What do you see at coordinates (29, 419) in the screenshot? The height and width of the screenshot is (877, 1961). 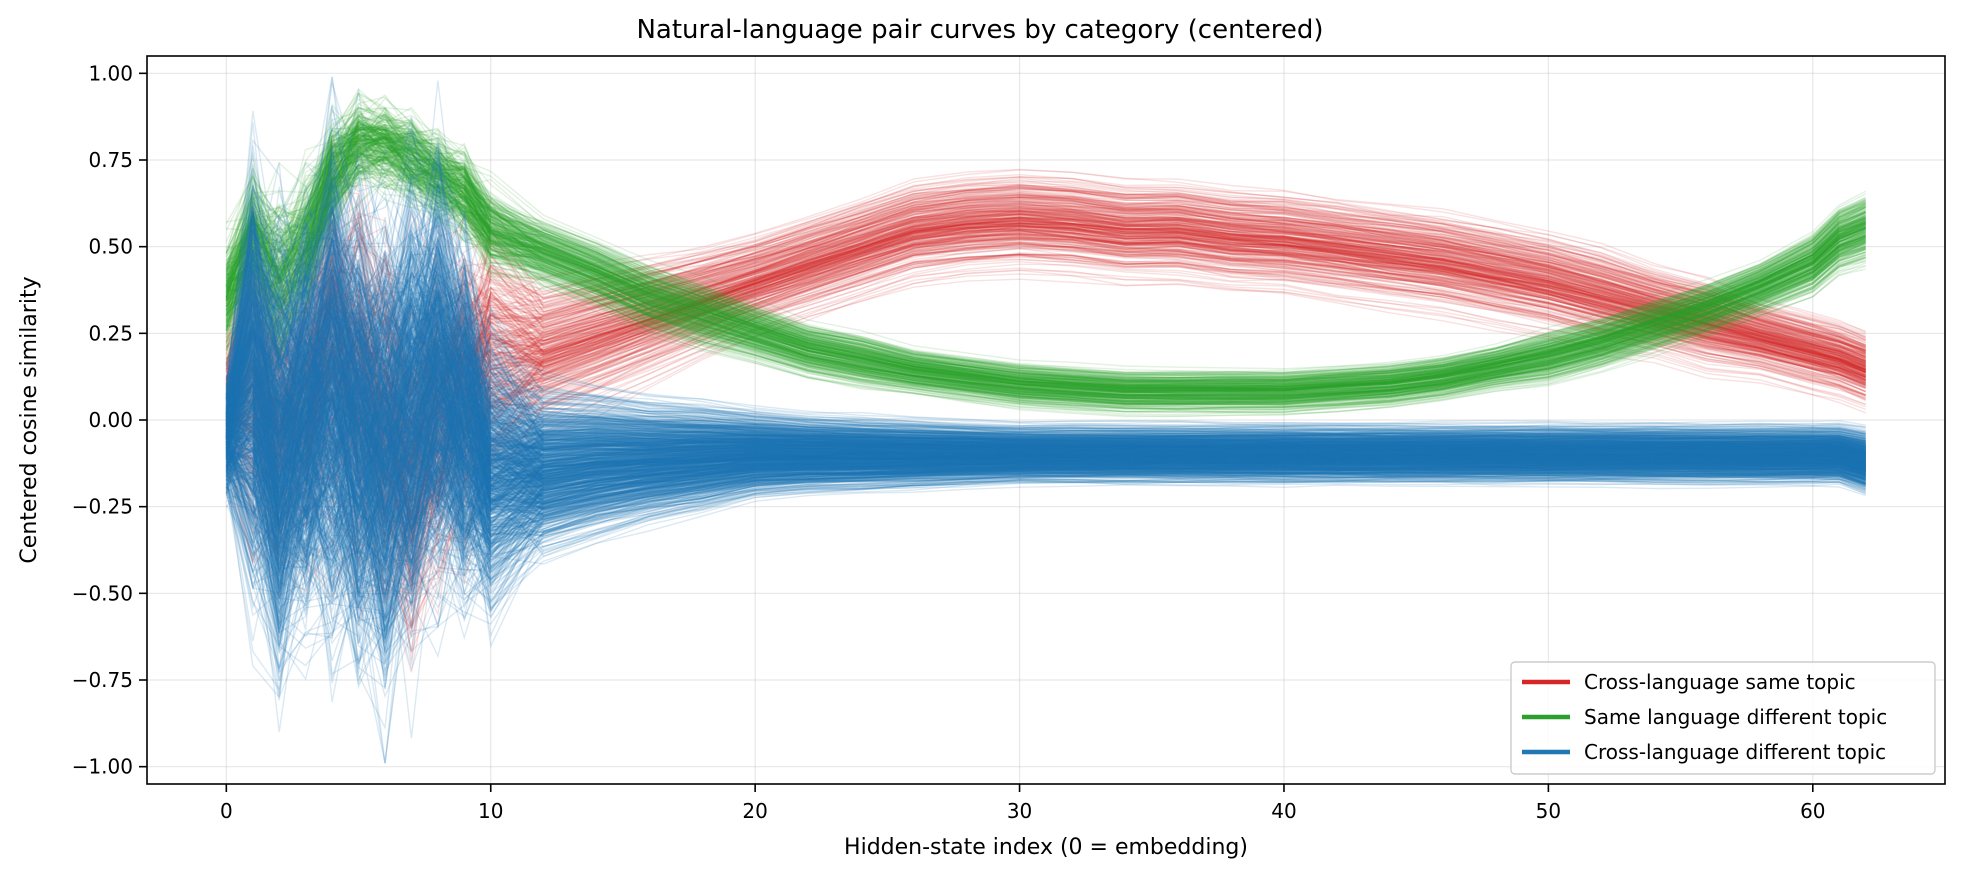 I see `y-axis-label: Centered cosine similarity` at bounding box center [29, 419].